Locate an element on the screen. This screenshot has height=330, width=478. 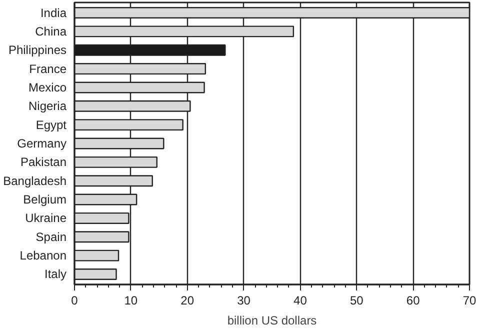
x-tick-label: 40 is located at coordinates (301, 301).